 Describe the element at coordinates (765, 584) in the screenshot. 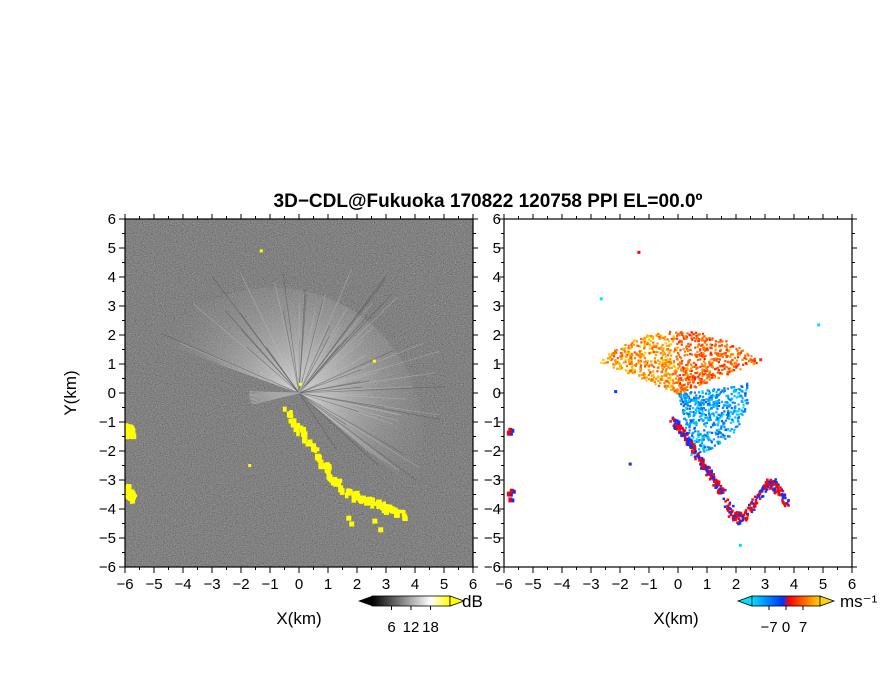

I see `x-tick-label: 3` at that location.